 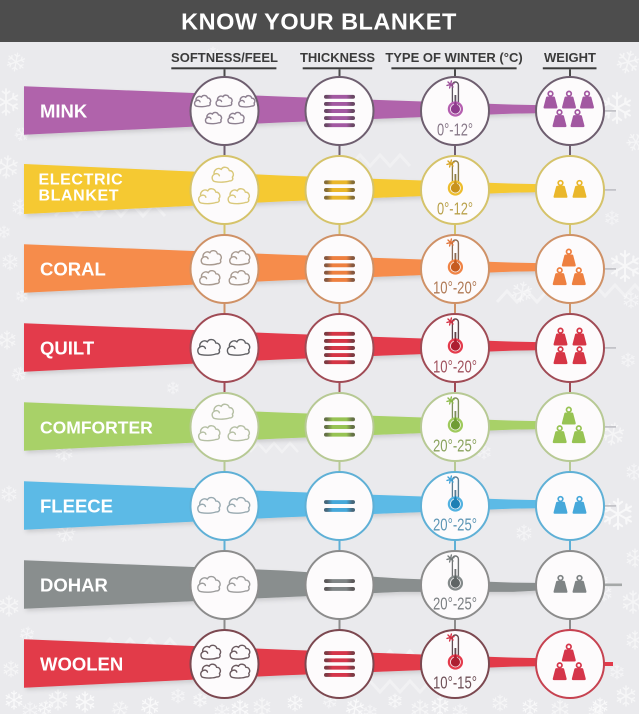 I want to click on svg-text: MINK, so click(x=64, y=111).